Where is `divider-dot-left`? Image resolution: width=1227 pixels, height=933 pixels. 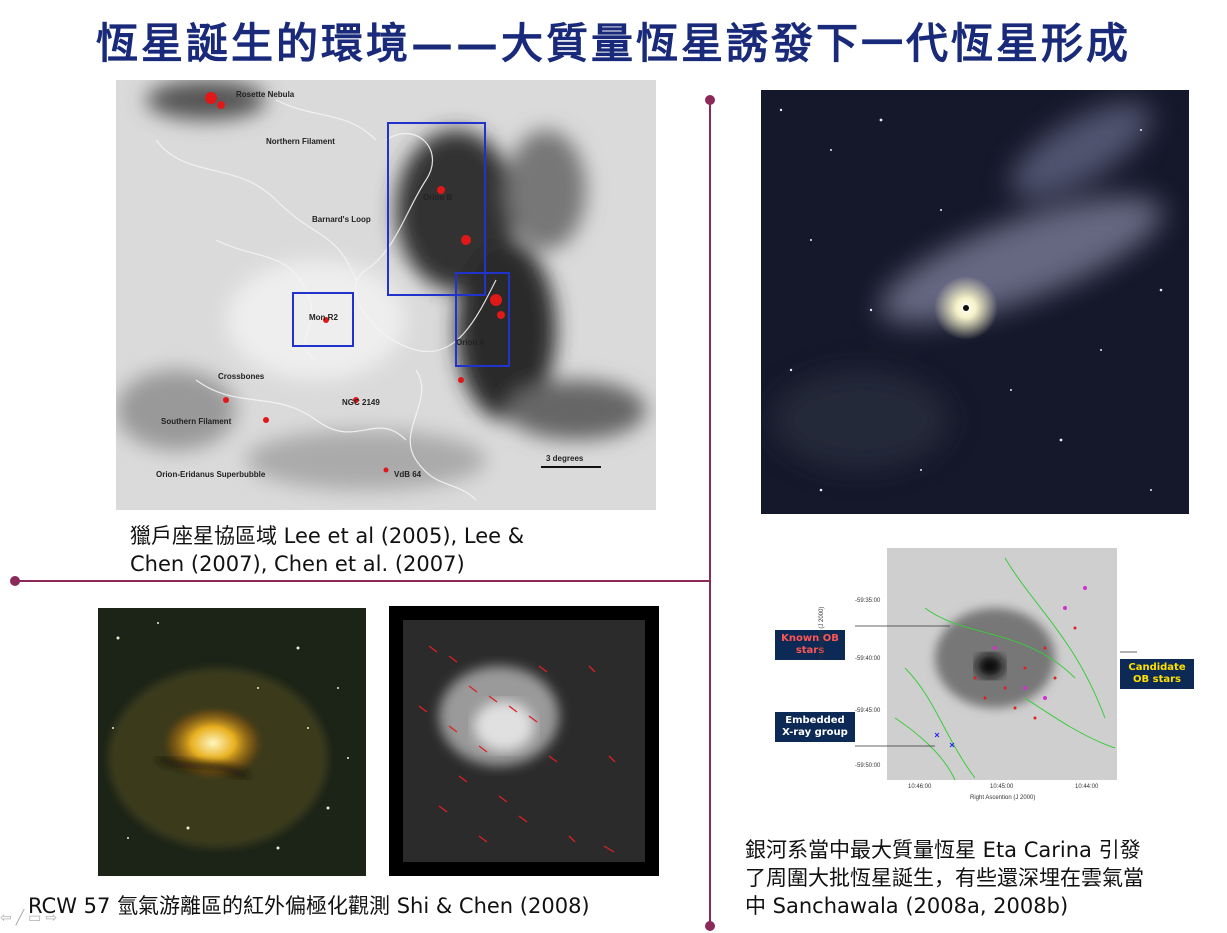 divider-dot-left is located at coordinates (15, 581).